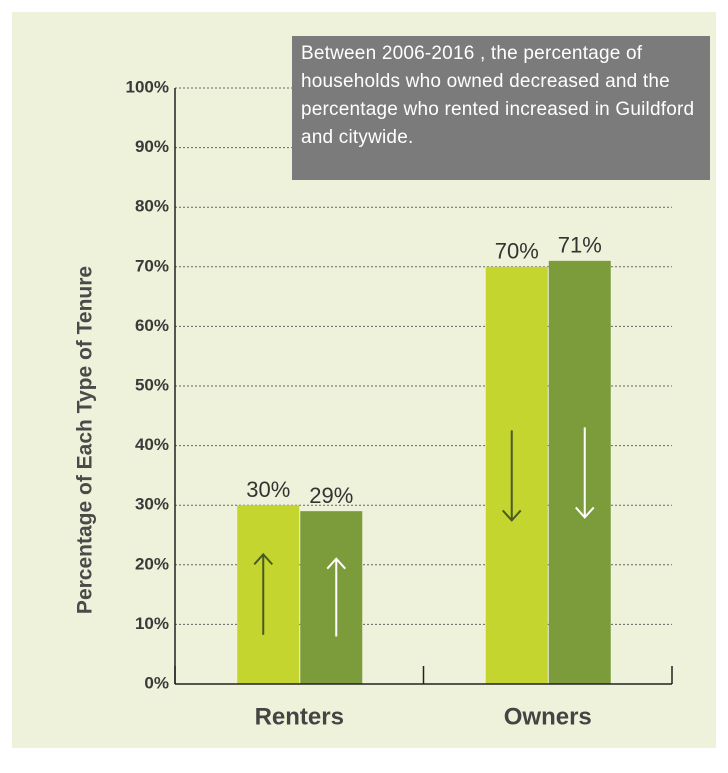 This screenshot has width=728, height=773. I want to click on y-tick-label: 20%, so click(152, 563).